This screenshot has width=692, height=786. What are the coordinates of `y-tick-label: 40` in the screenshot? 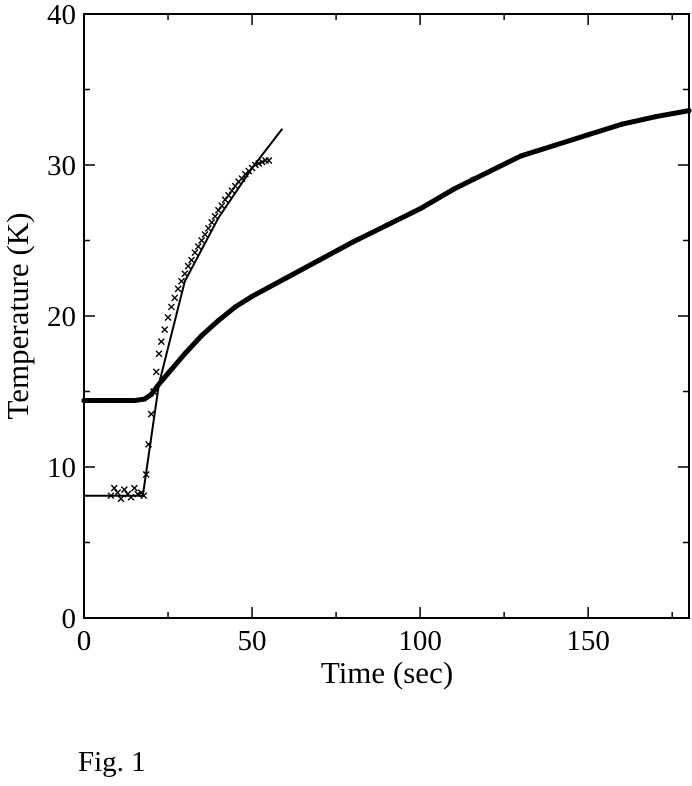 It's located at (61, 15).